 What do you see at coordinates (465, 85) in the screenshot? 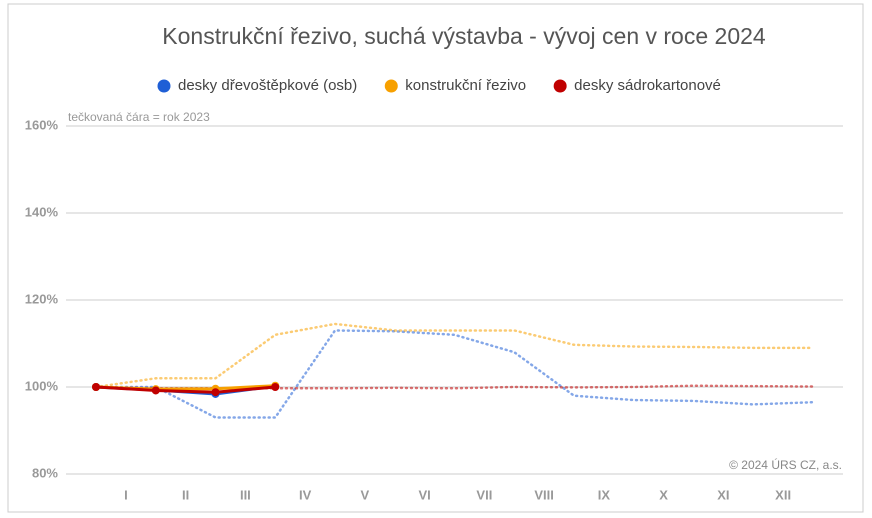
I see `legend-label: konstrukční řezivo` at bounding box center [465, 85].